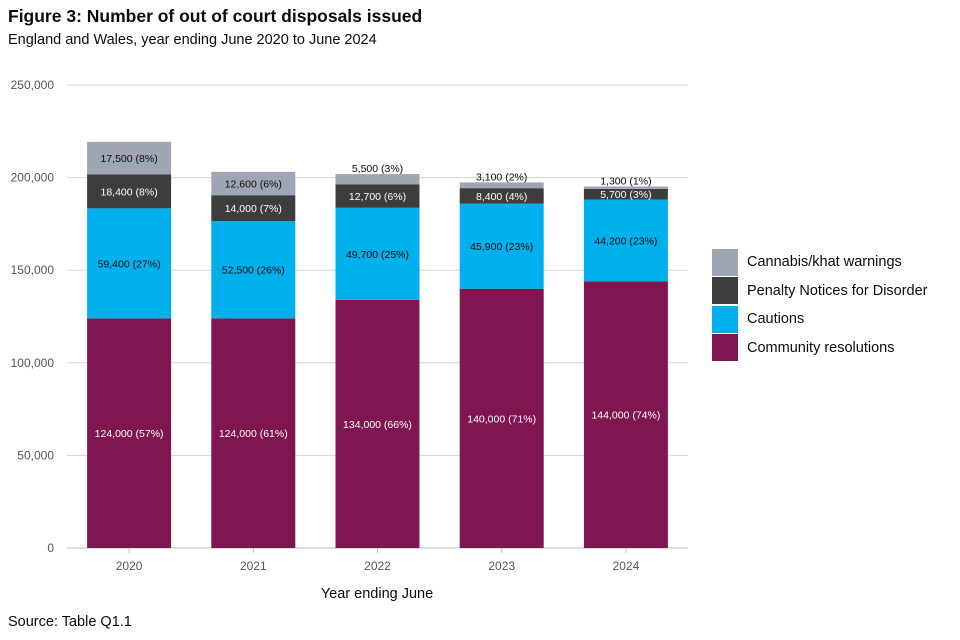  I want to click on legend-label: Penalty Notices for Disorder, so click(837, 290).